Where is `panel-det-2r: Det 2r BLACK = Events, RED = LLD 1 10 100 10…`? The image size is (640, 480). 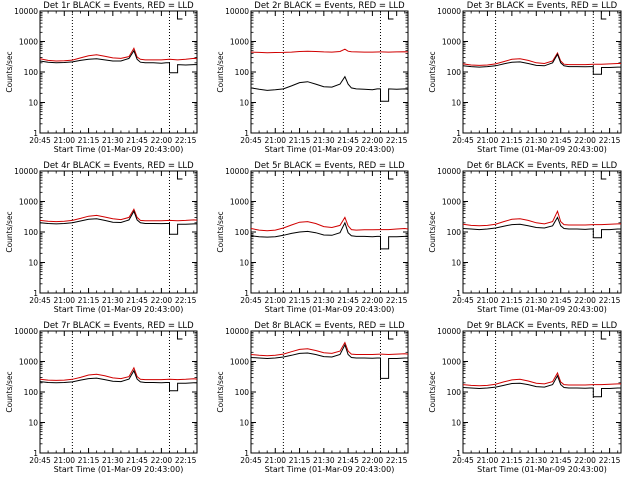
panel-det-2r: Det 2r BLACK = Events, RED = LLD 1 10 100 10… is located at coordinates (312, 77).